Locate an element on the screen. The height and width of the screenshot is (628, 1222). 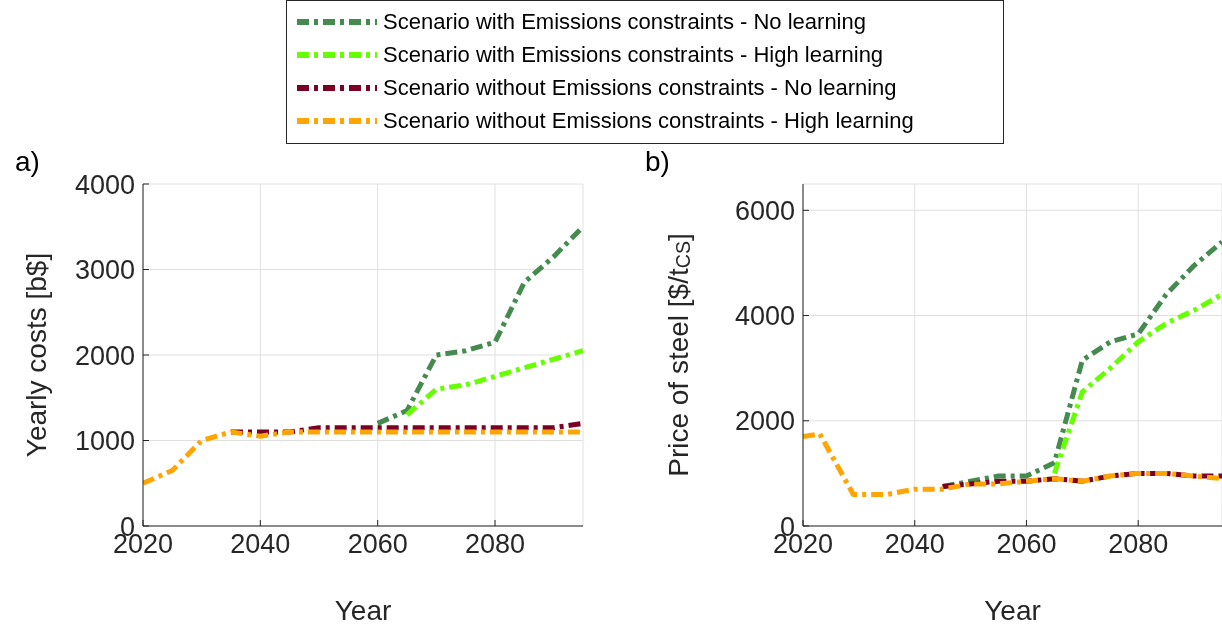
legend-label: Scenario without Emissions constraints - No learning is located at coordinates (640, 87).